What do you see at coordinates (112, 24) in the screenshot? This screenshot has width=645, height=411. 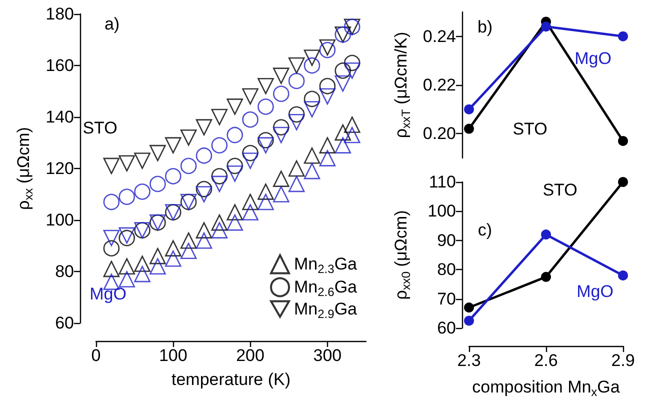 I see `annotation: a)` at bounding box center [112, 24].